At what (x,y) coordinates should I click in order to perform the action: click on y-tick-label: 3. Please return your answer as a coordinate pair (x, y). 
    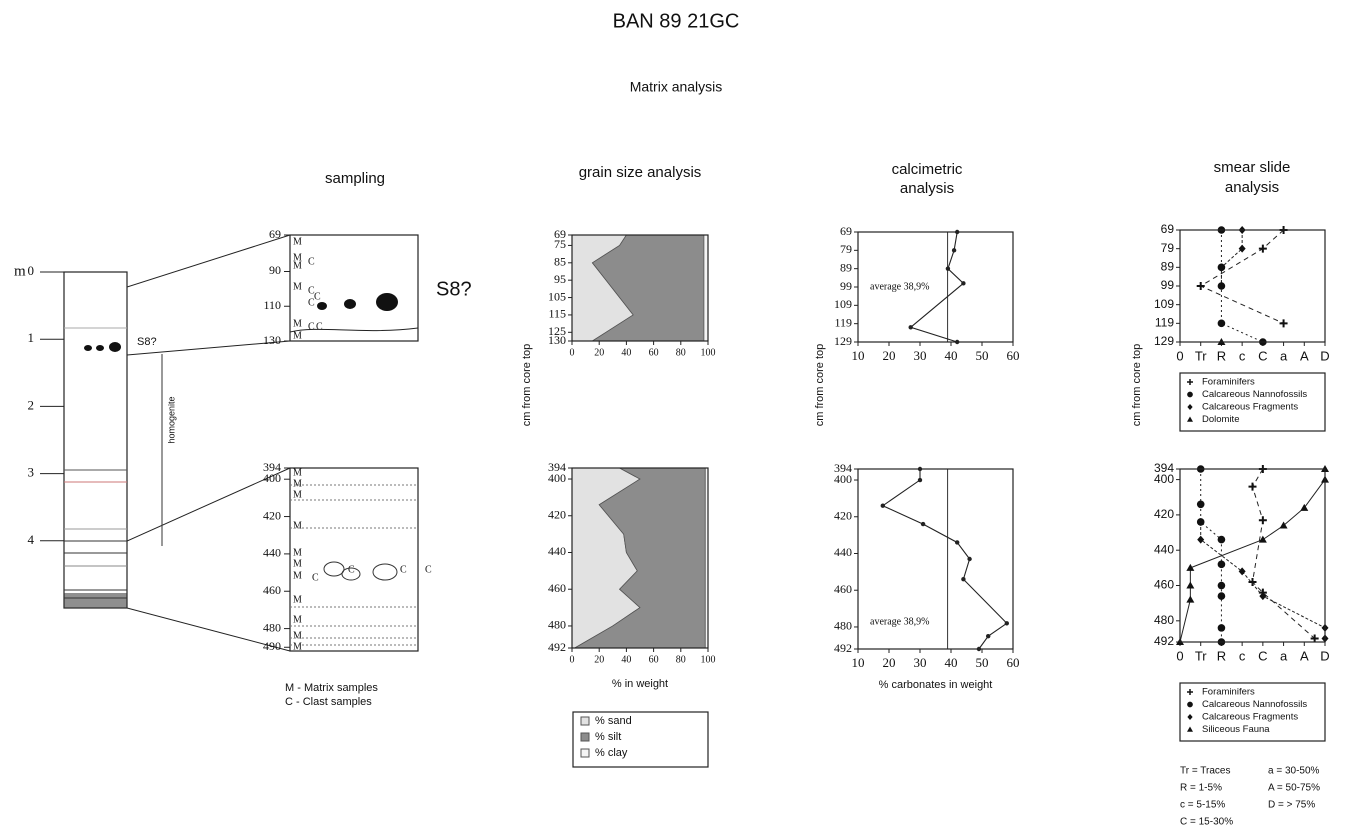
    Looking at the image, I should click on (31, 472).